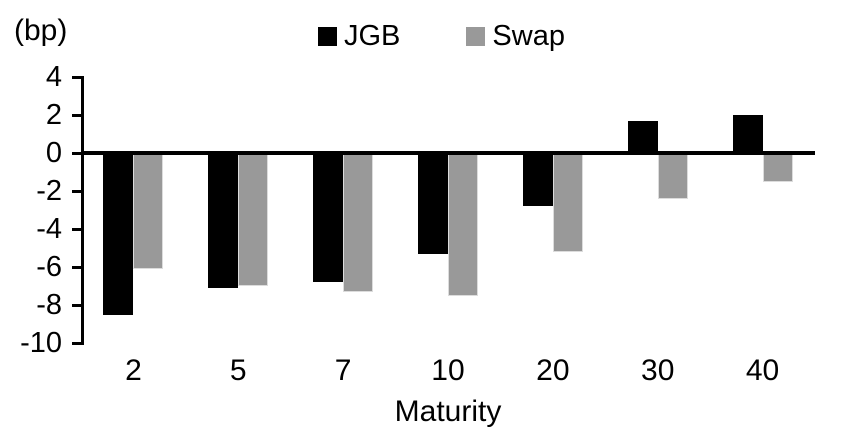 This screenshot has width=852, height=438. What do you see at coordinates (238, 370) in the screenshot?
I see `x-axis-category-label: 5` at bounding box center [238, 370].